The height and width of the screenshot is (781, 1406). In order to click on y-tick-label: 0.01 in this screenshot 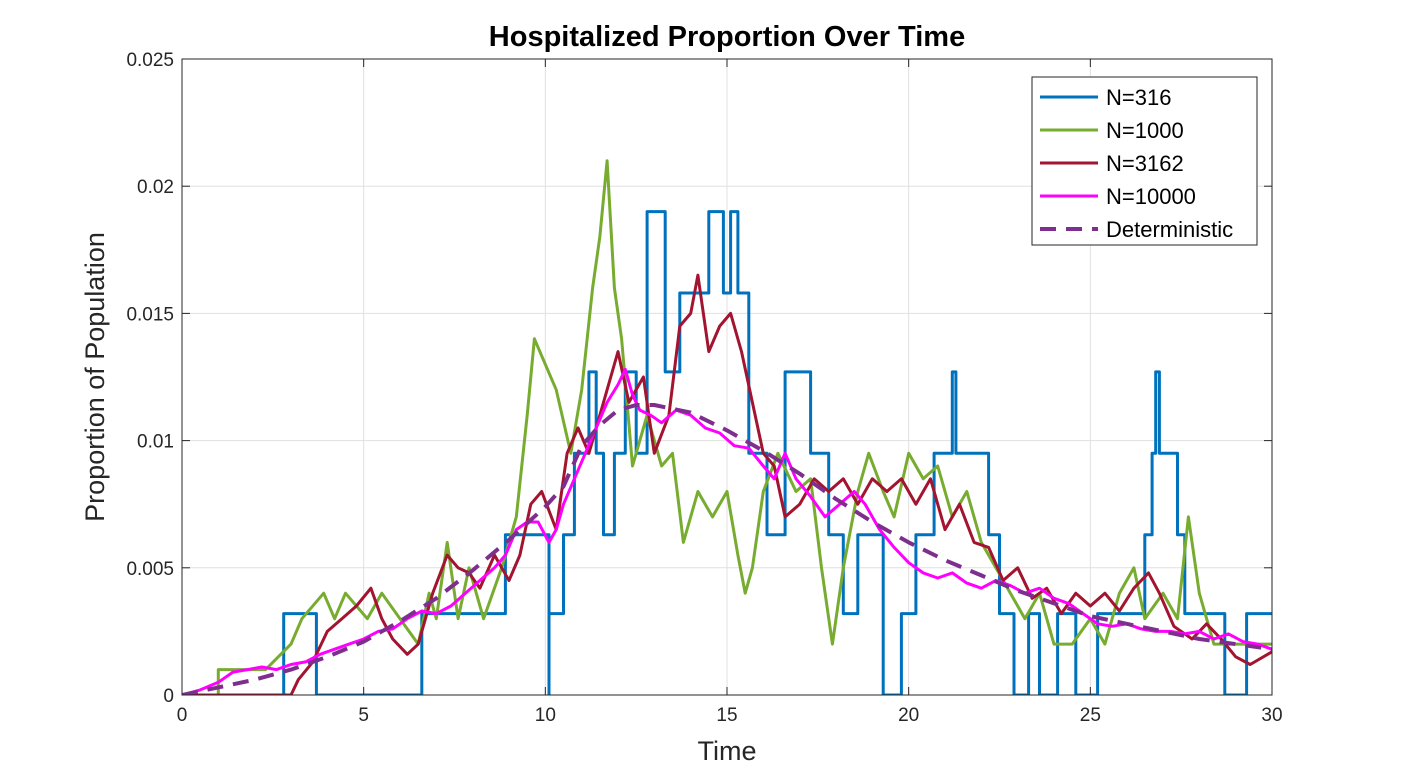, I will do `click(155, 442)`.